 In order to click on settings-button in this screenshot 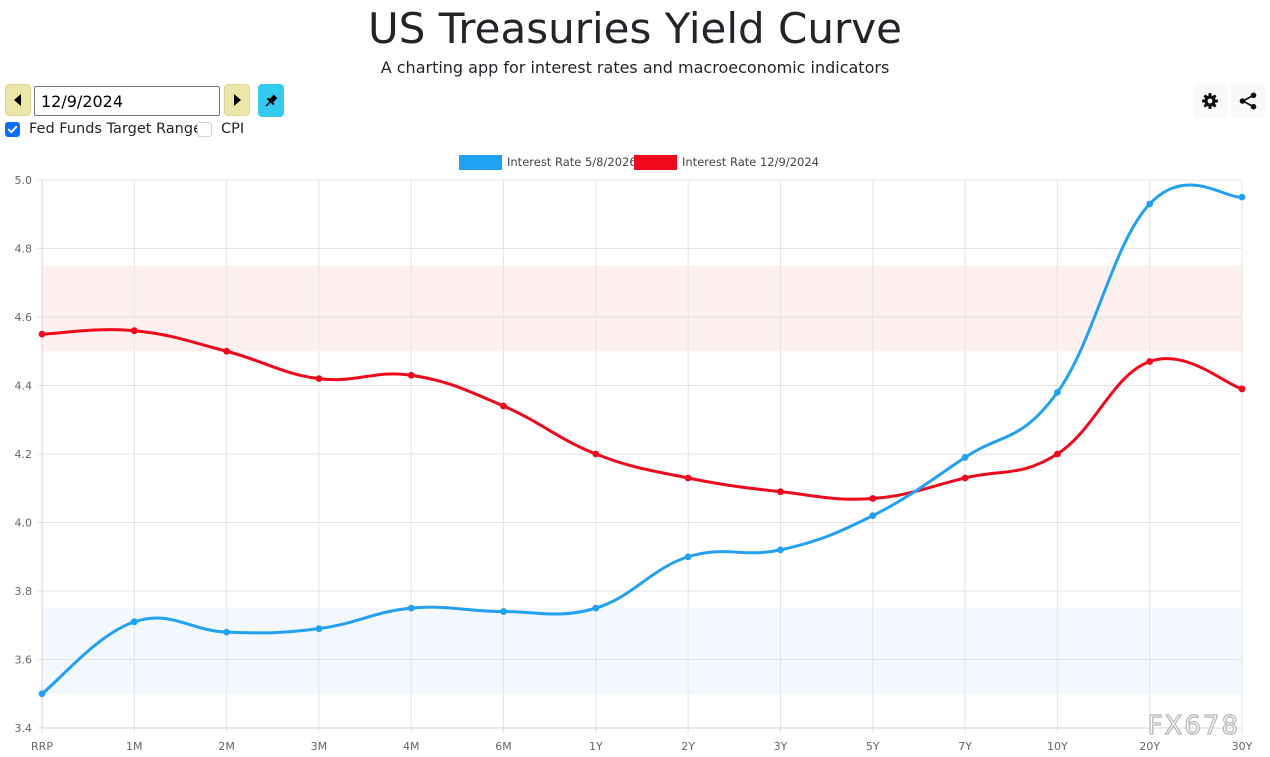, I will do `click(1210, 101)`.